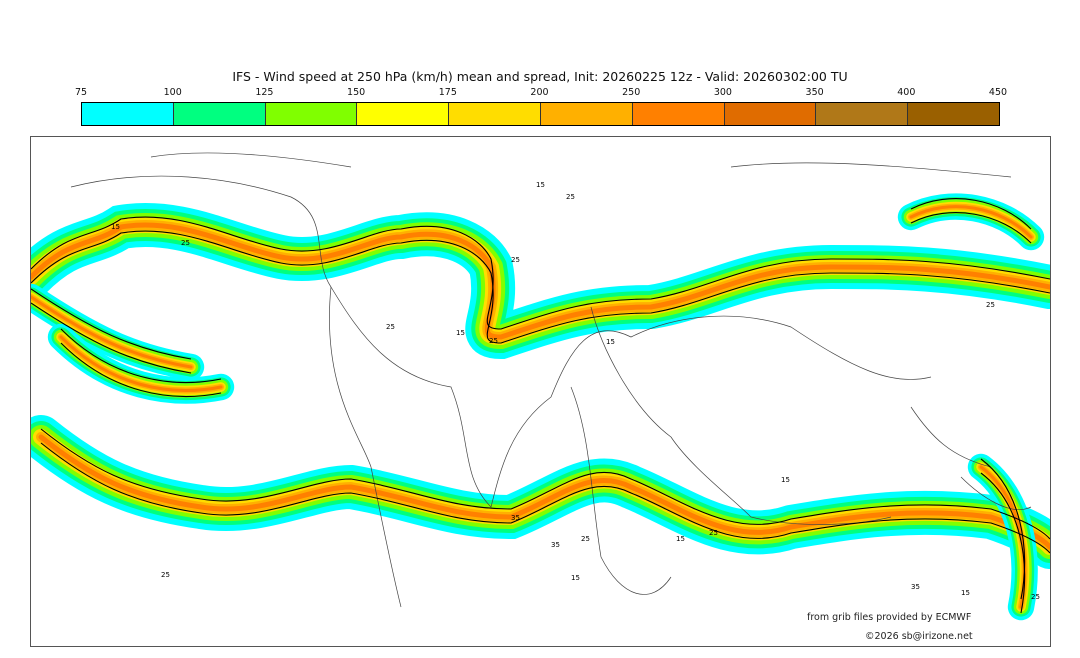 The height and width of the screenshot is (658, 1080). I want to click on legend-tick-label: 75, so click(81, 92).